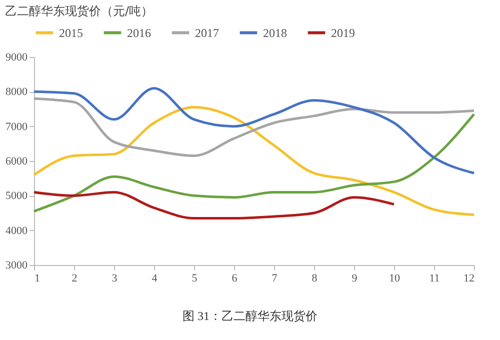  Describe the element at coordinates (115, 278) in the screenshot. I see `x-tick-label: 3` at that location.